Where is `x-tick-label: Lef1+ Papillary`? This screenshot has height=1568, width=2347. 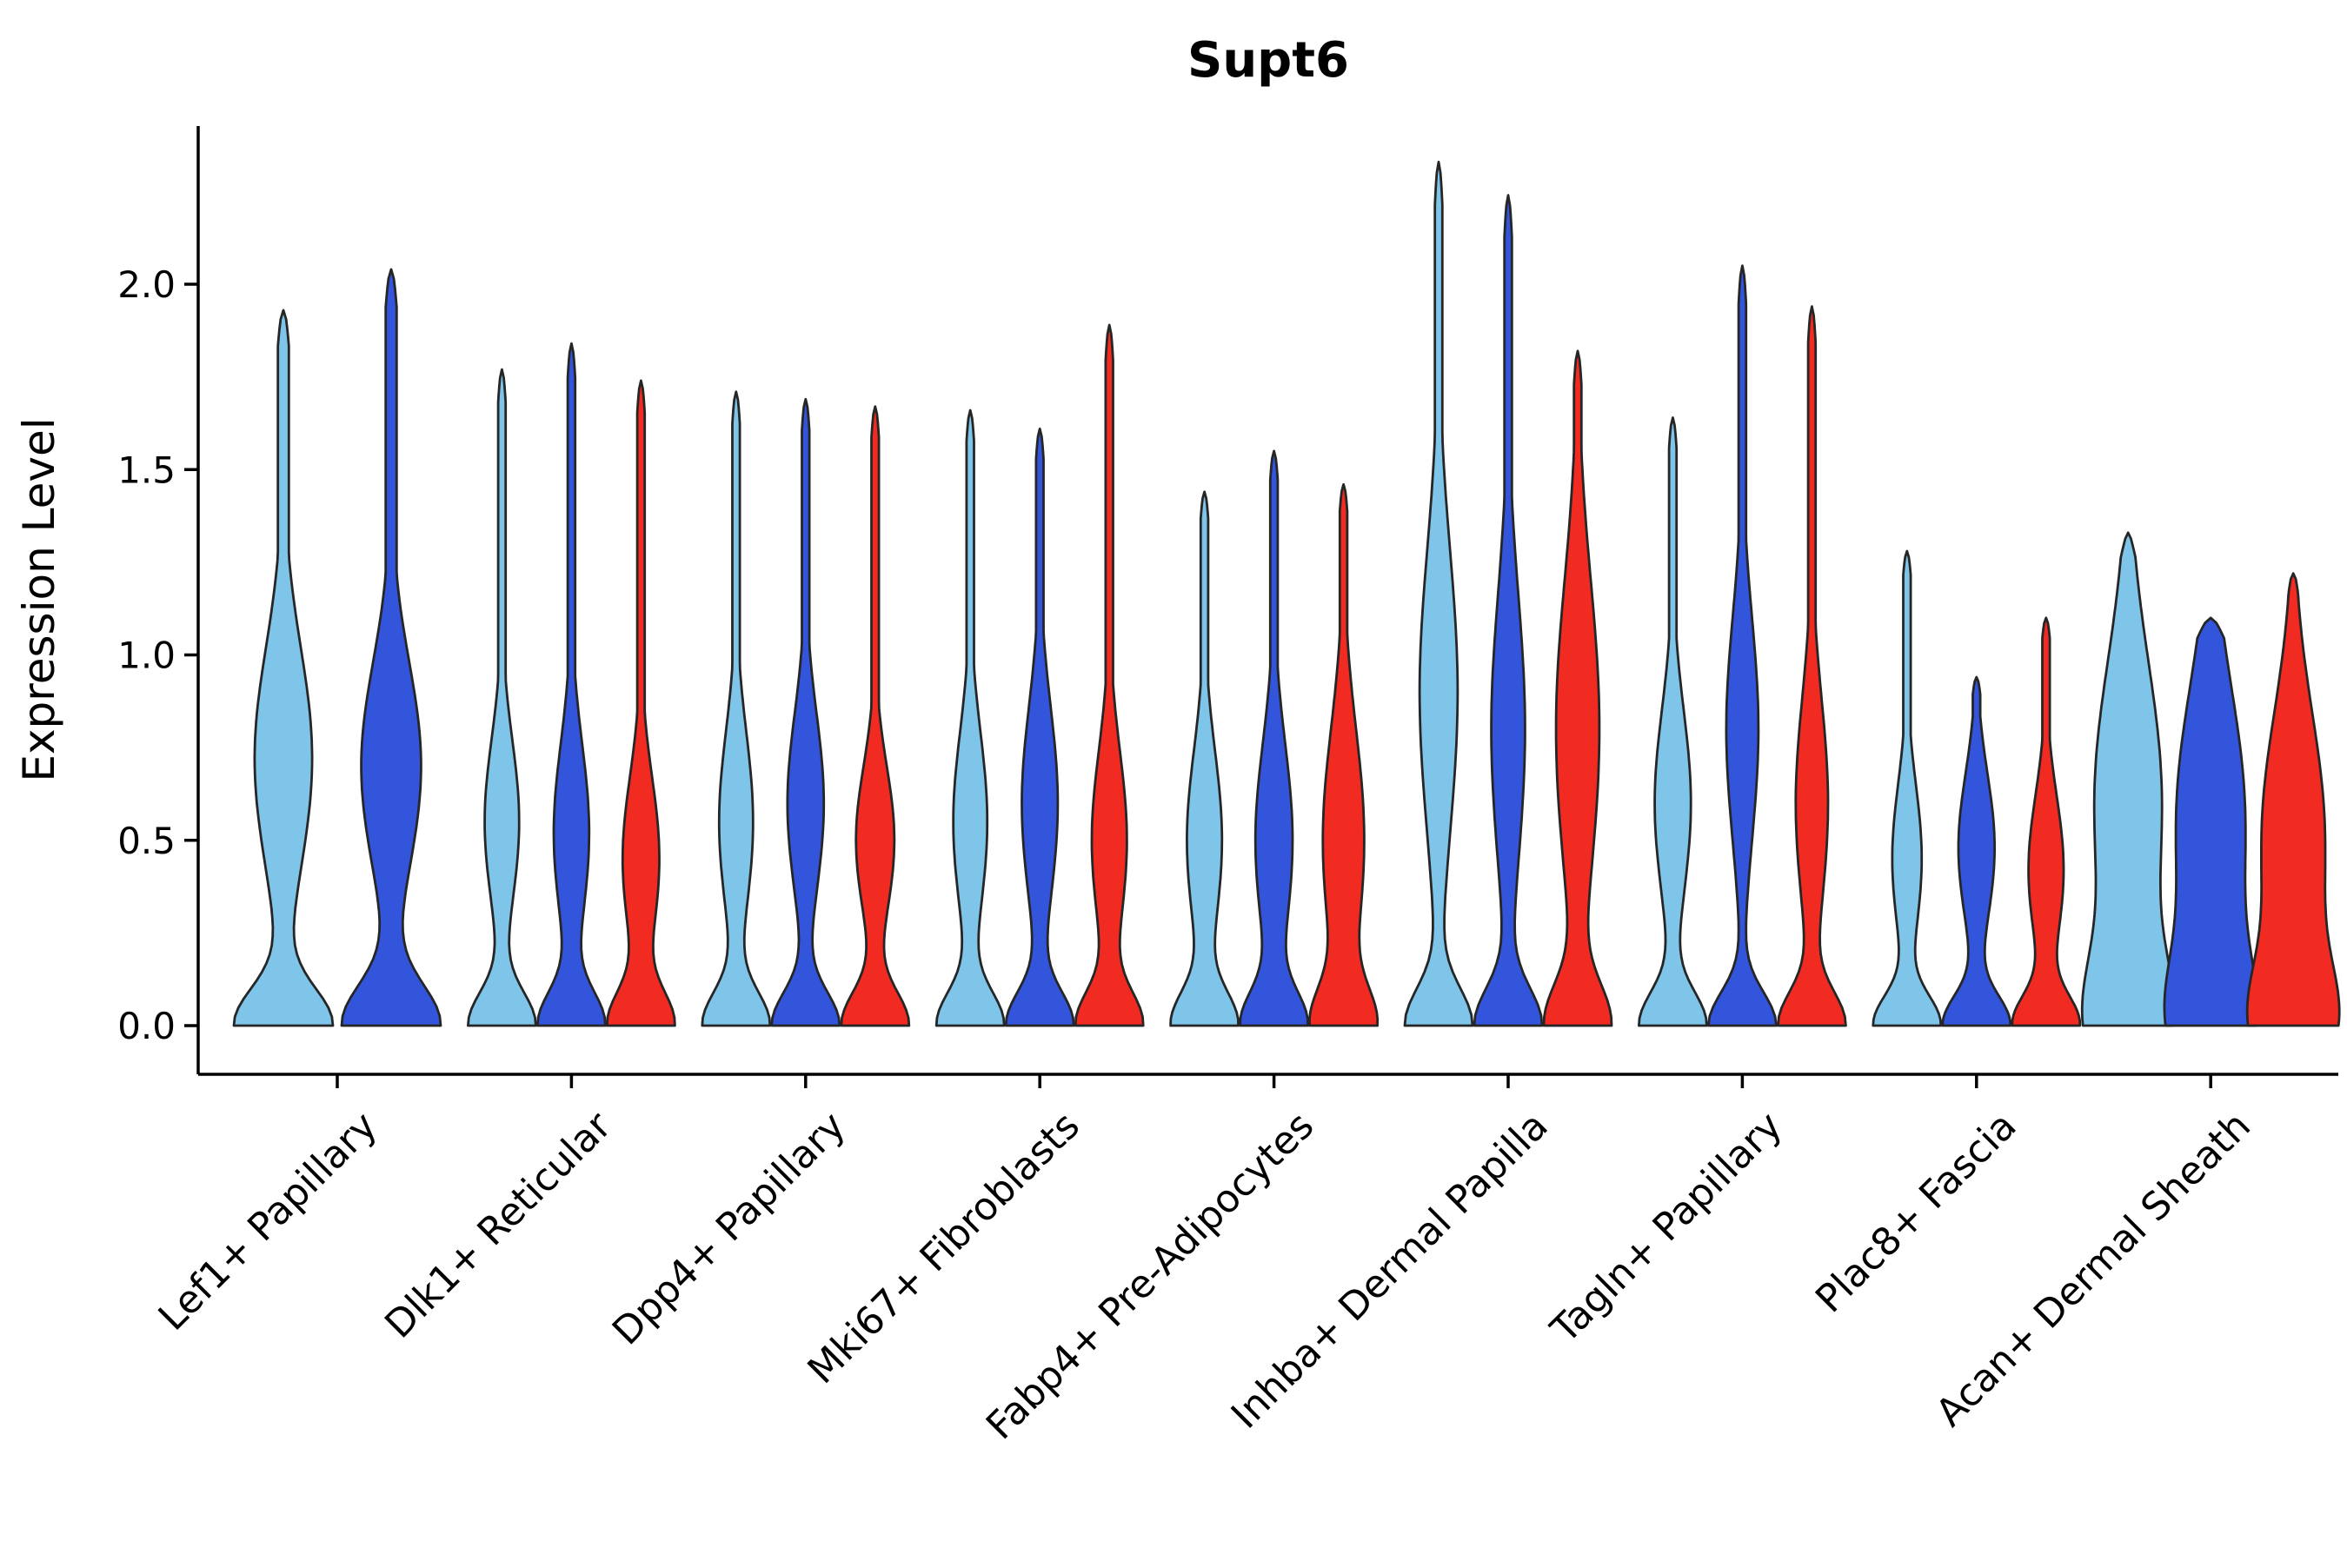 x-tick-label: Lef1+ Papillary is located at coordinates (268, 1221).